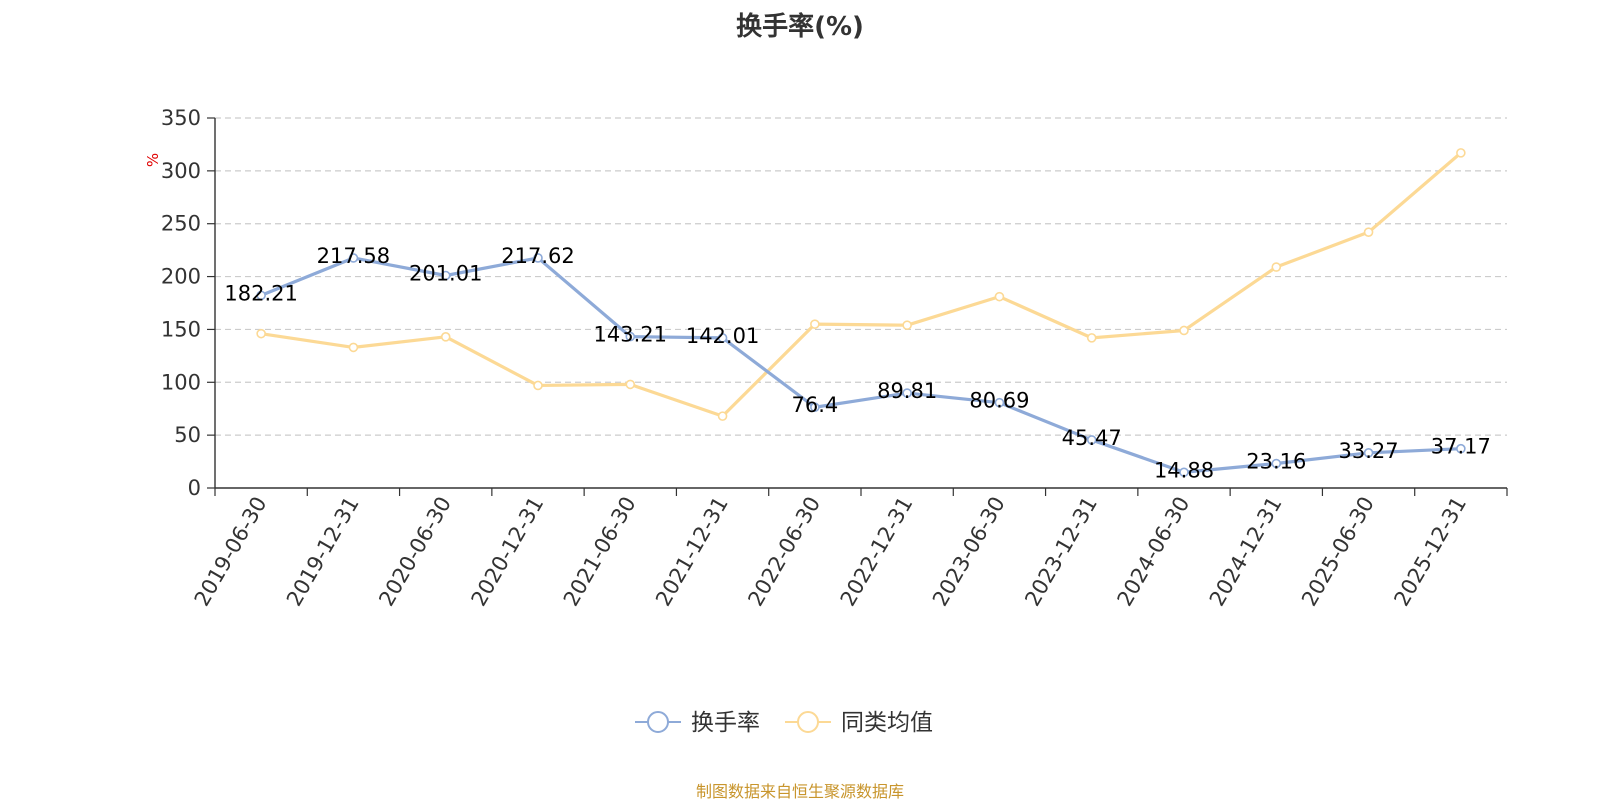 The width and height of the screenshot is (1600, 802). What do you see at coordinates (181, 224) in the screenshot?
I see `y-tick-label: 250` at bounding box center [181, 224].